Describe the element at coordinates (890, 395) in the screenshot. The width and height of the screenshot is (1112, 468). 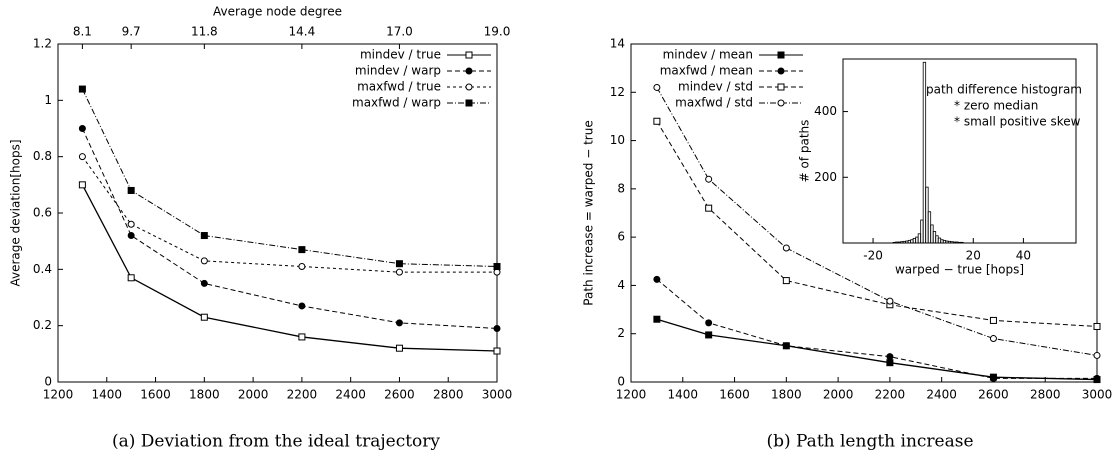
I see `x-tick-label: 2200` at that location.